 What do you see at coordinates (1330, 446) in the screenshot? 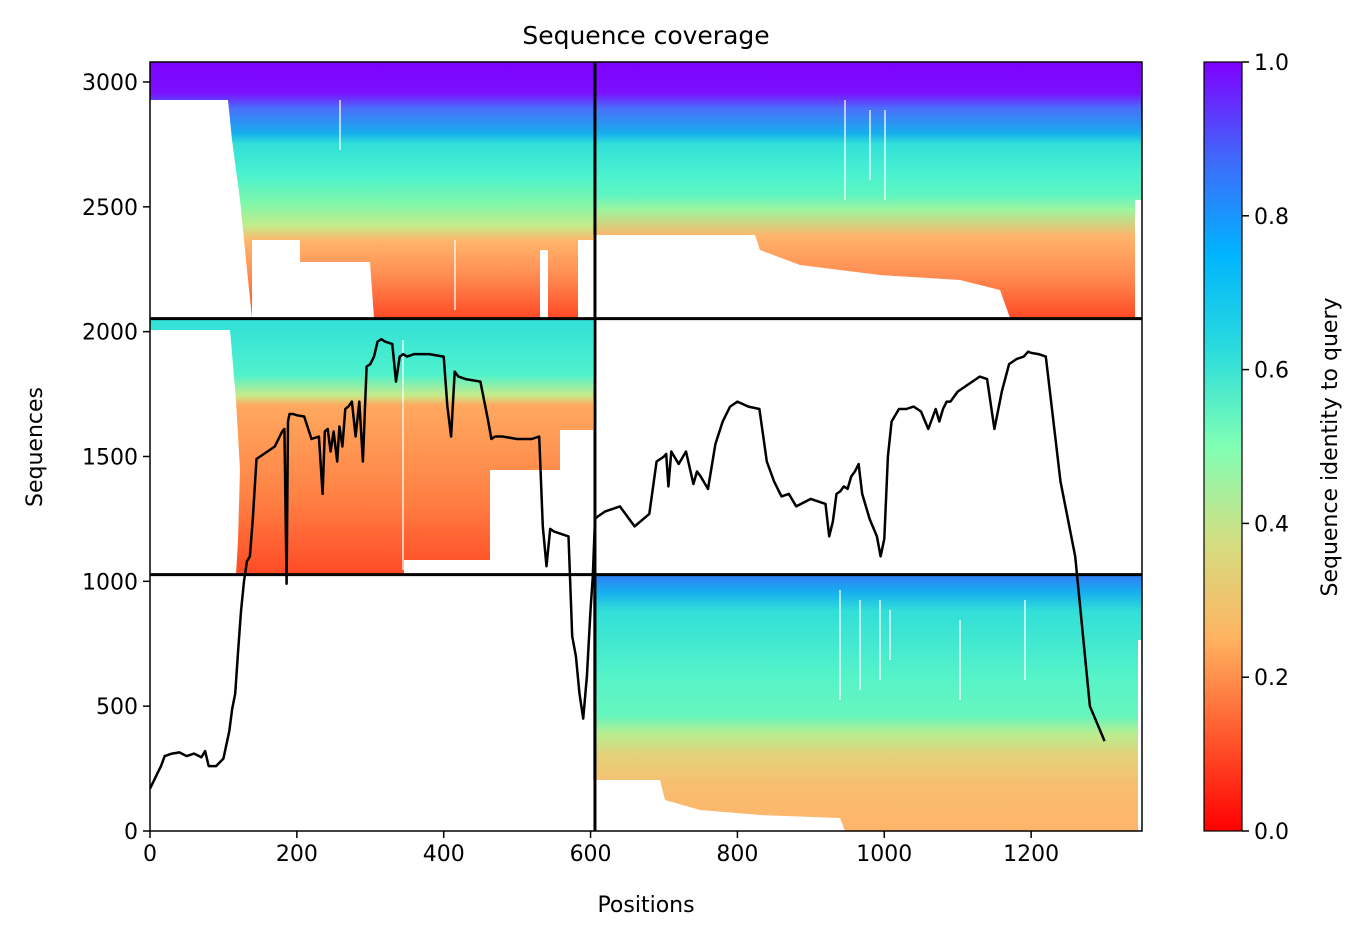
I see `colorbar-label: Sequence identity to query` at bounding box center [1330, 446].